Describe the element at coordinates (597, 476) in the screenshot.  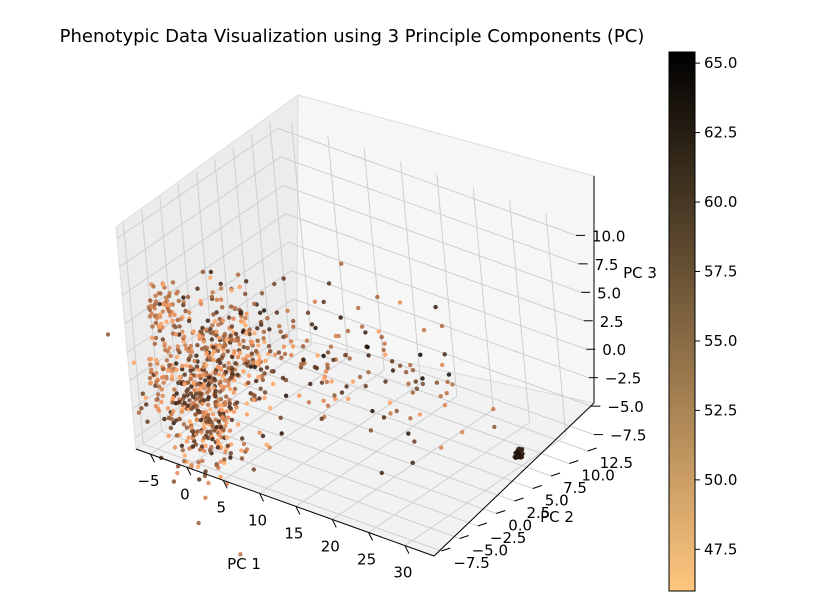
I see `y-tick-label: 10.0` at that location.